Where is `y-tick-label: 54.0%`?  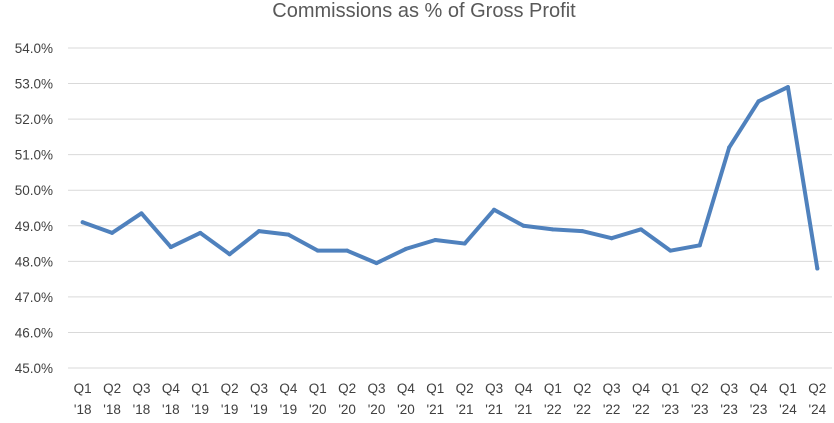 y-tick-label: 54.0% is located at coordinates (34, 48).